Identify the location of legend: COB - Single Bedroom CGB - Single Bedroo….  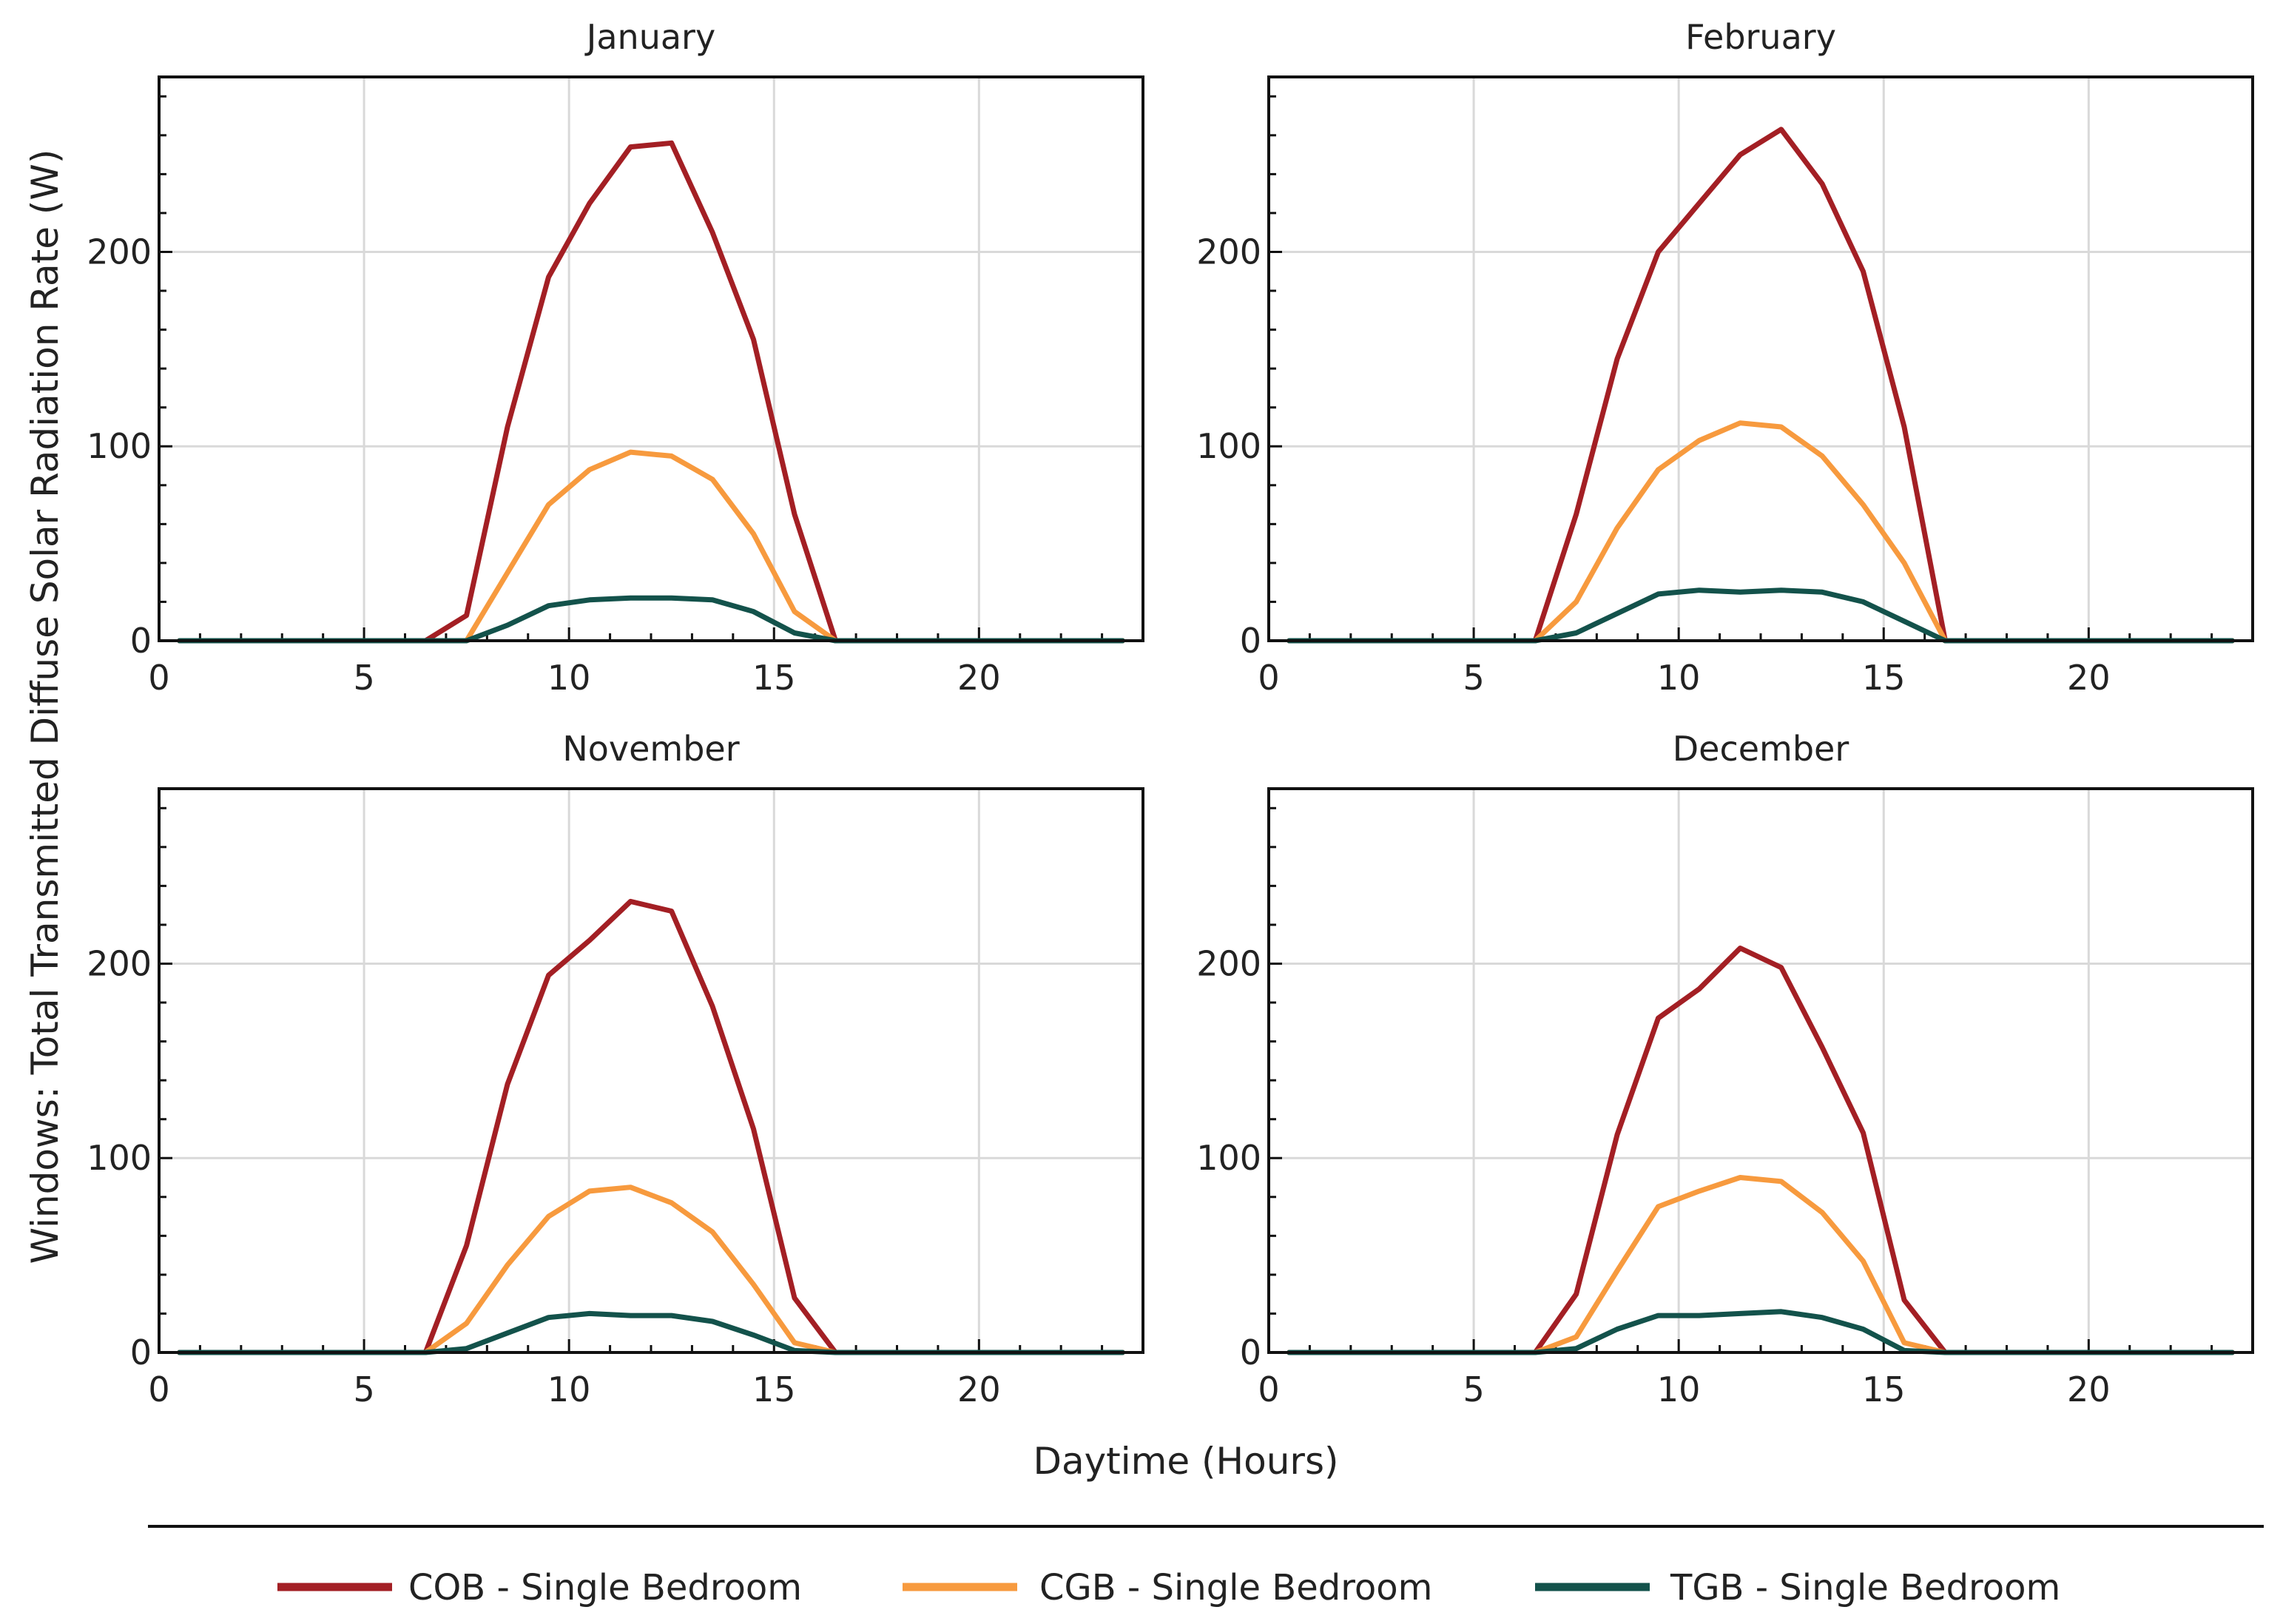
(1168, 1587).